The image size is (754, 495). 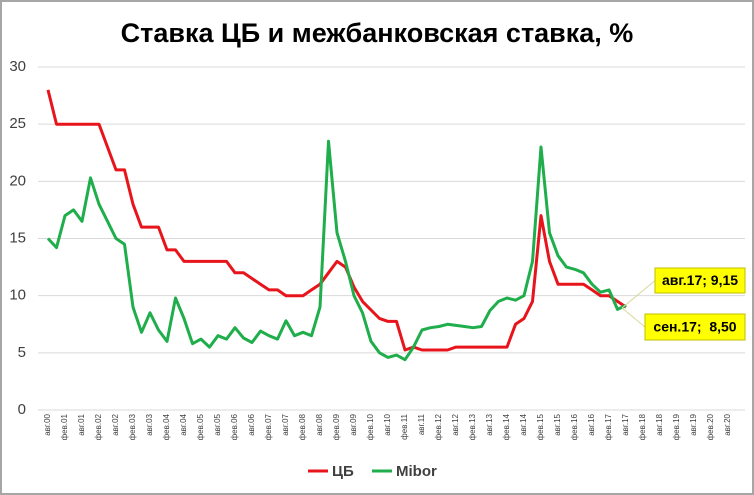 What do you see at coordinates (591, 424) in the screenshot?
I see `x-tick-label: авг.16` at bounding box center [591, 424].